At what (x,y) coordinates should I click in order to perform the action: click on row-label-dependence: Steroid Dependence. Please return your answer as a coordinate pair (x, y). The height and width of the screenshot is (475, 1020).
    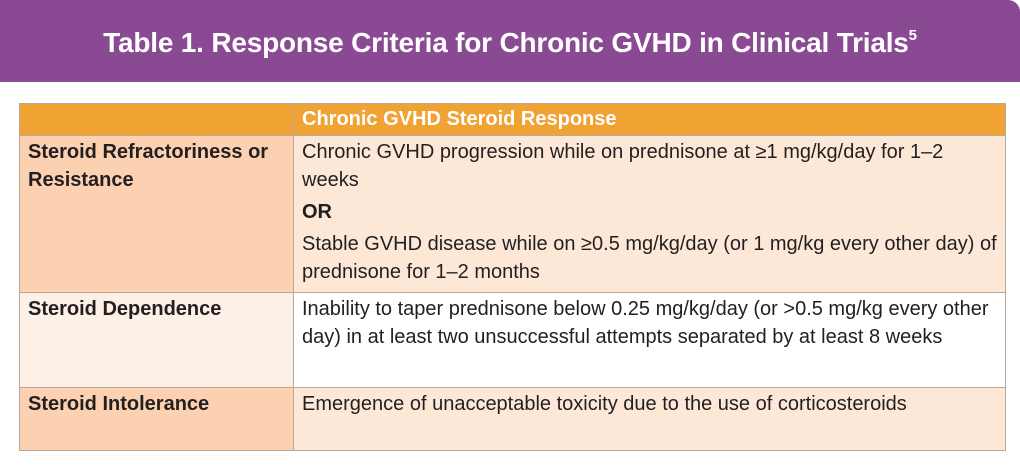
    Looking at the image, I should click on (156, 340).